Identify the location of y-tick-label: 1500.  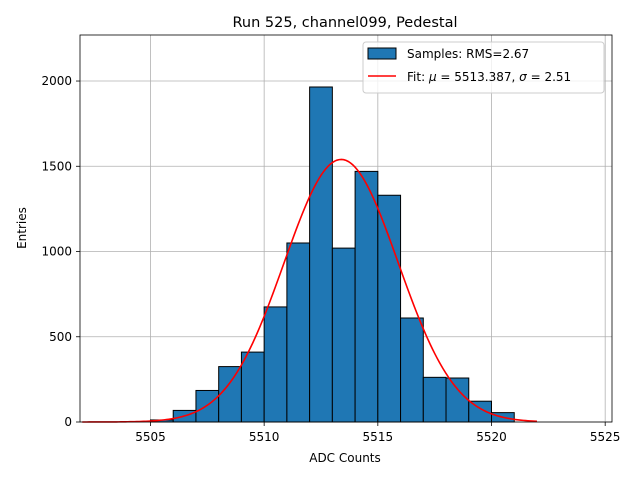
(56, 166).